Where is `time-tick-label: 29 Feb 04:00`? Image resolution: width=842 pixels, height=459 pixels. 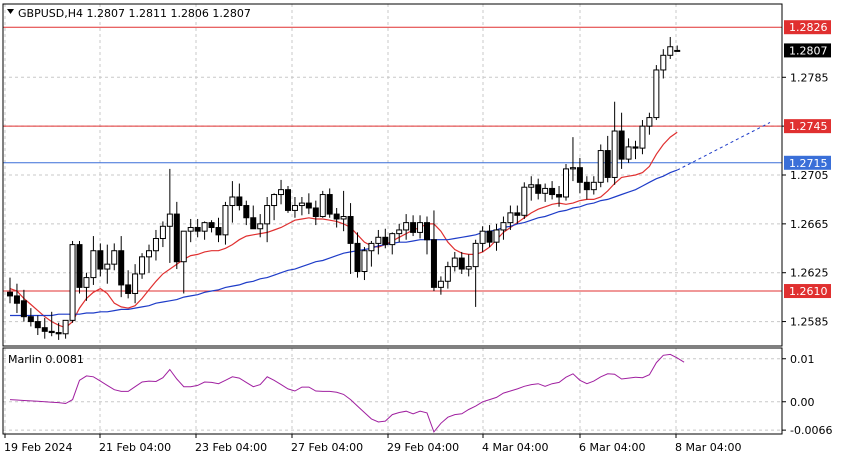
time-tick-label: 29 Feb 04:00 is located at coordinates (423, 447).